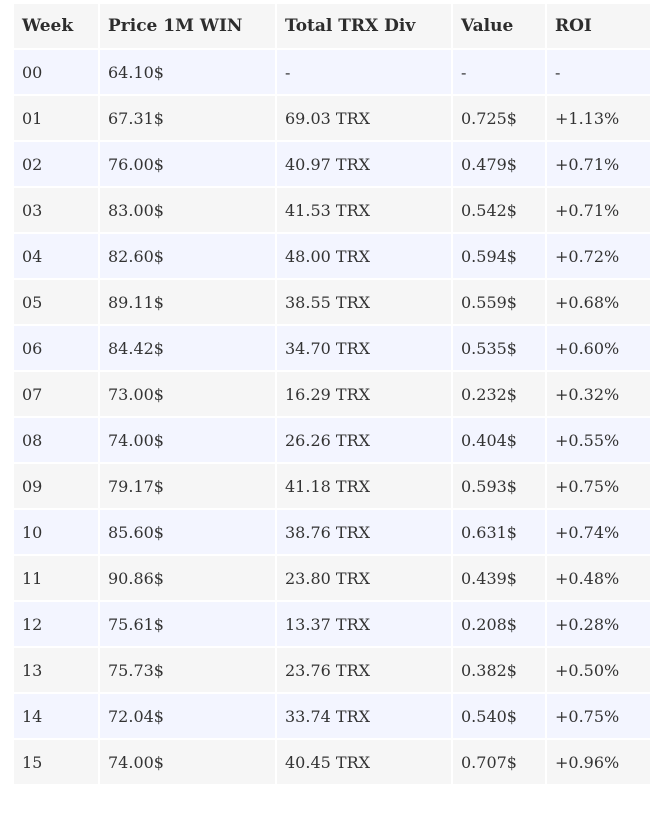 This screenshot has height=824, width=660. Describe the element at coordinates (56, 624) in the screenshot. I see `cell-week: 12` at that location.